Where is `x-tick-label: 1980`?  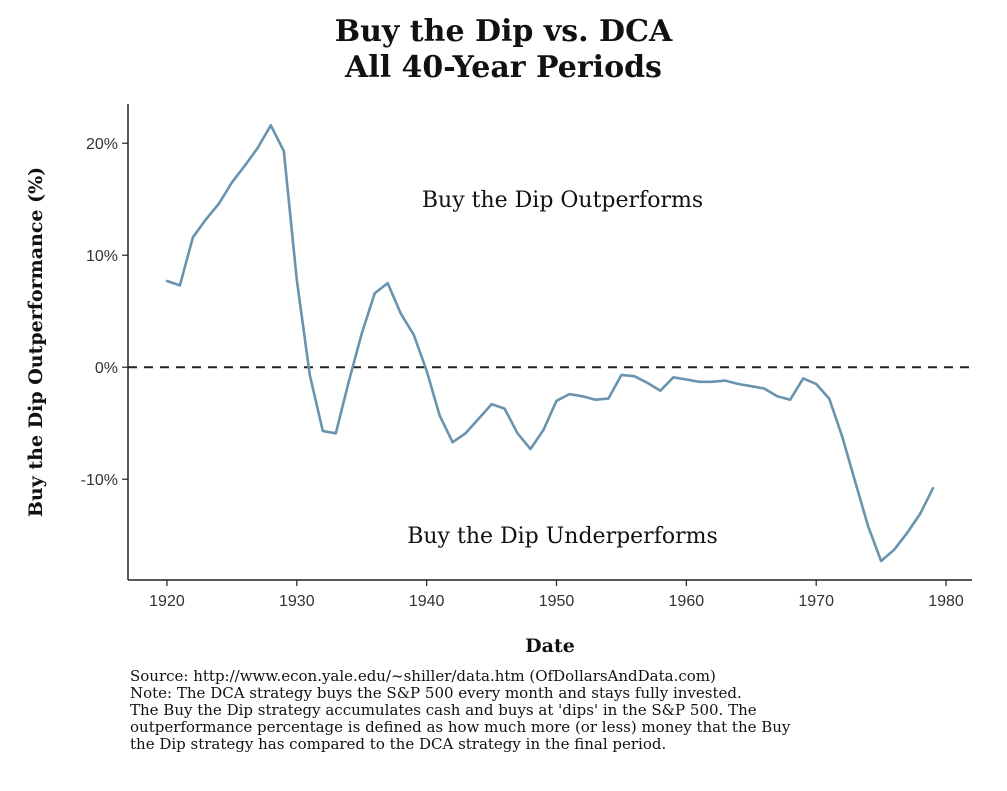
x-tick-label: 1980 is located at coordinates (946, 601).